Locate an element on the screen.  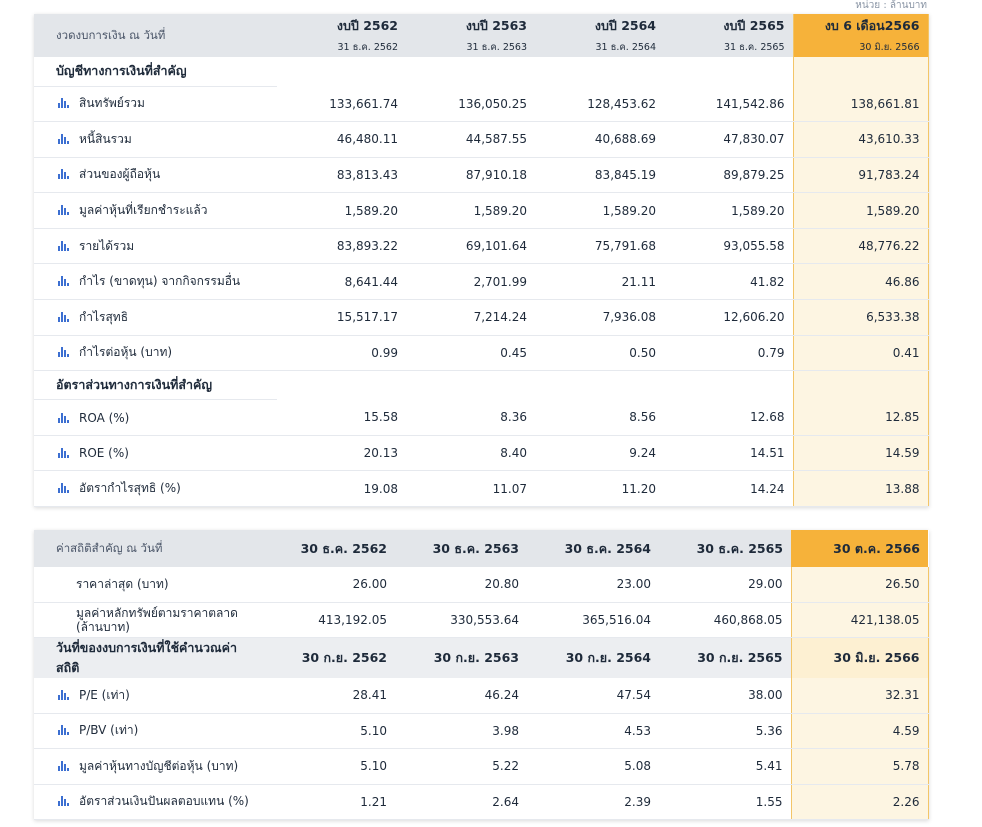
row-label: กำไรสุทธิ is located at coordinates (104, 316).